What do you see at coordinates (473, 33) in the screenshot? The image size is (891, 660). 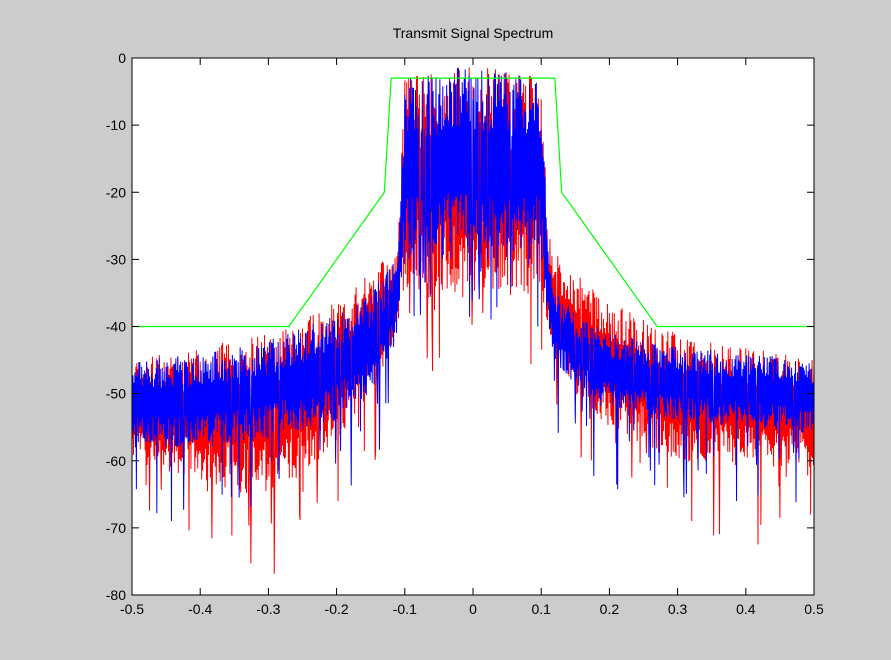 I see `chart-title: Transmit Signal Spectrum` at bounding box center [473, 33].